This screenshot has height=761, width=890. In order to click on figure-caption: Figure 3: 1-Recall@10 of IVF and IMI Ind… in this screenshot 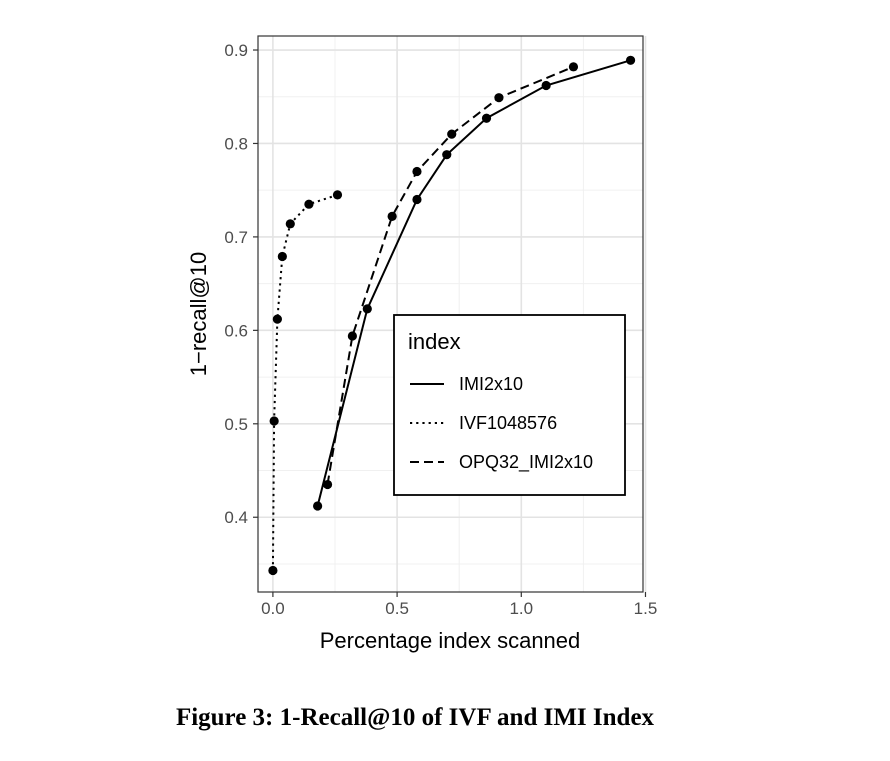, I will do `click(415, 717)`.